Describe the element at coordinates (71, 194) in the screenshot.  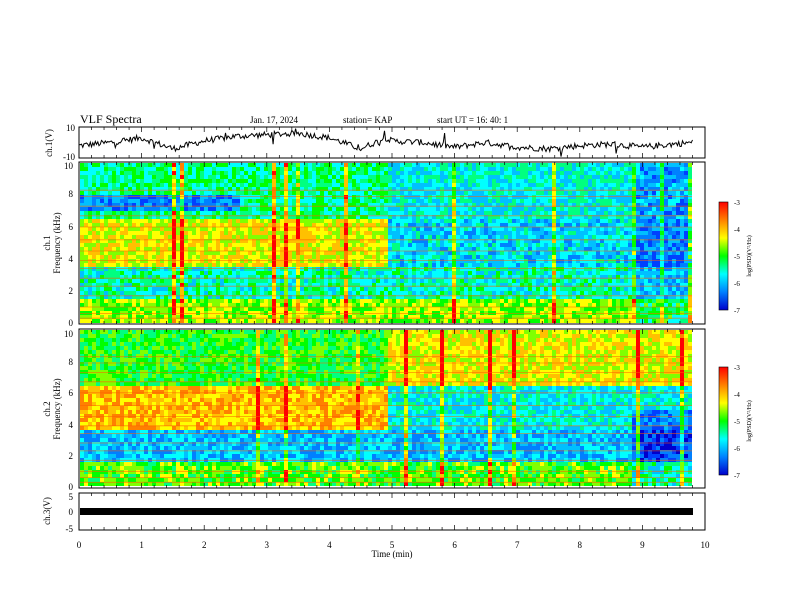
I see `ch1-ytick-8: 8` at that location.